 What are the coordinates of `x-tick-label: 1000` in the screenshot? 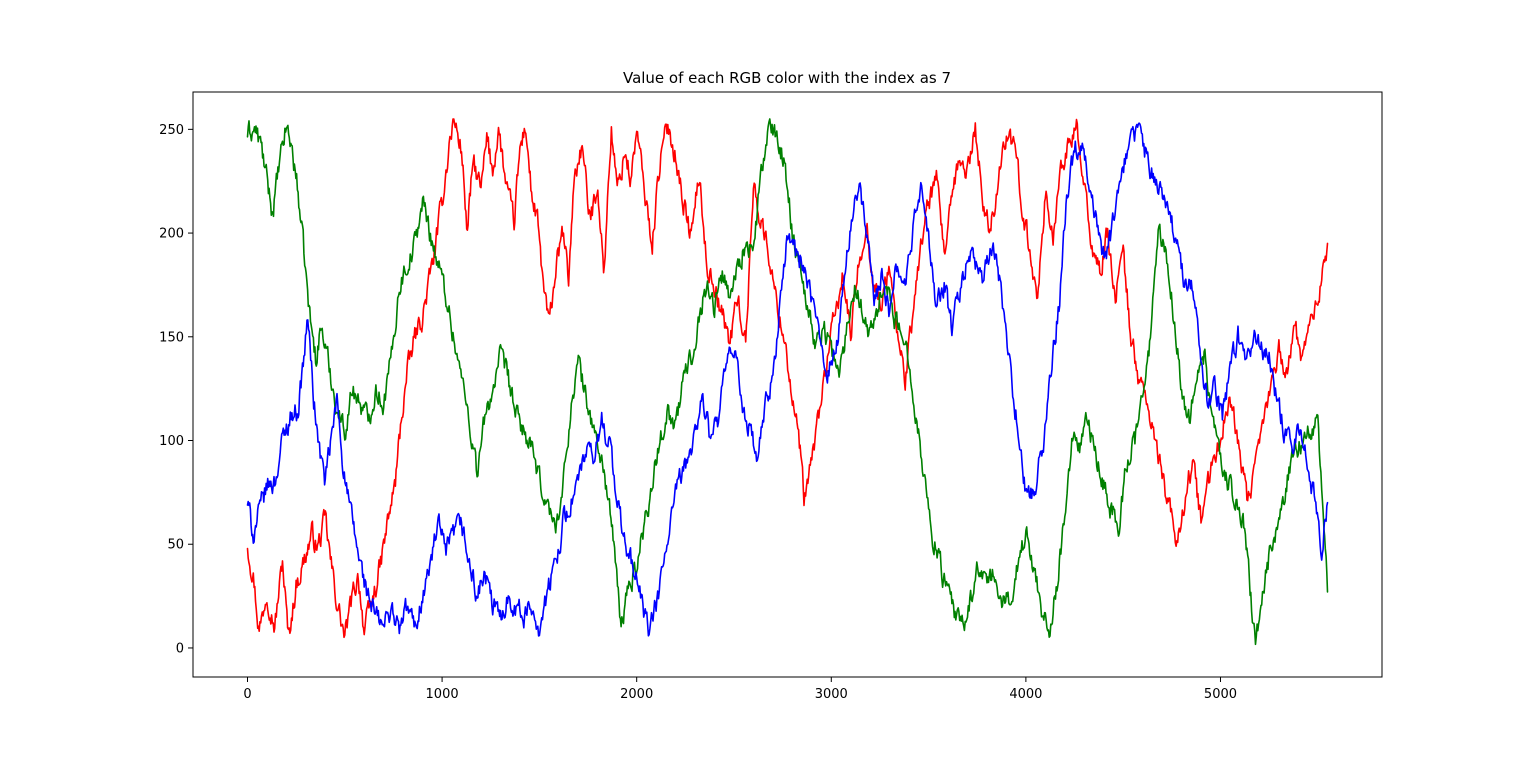 It's located at (442, 694).